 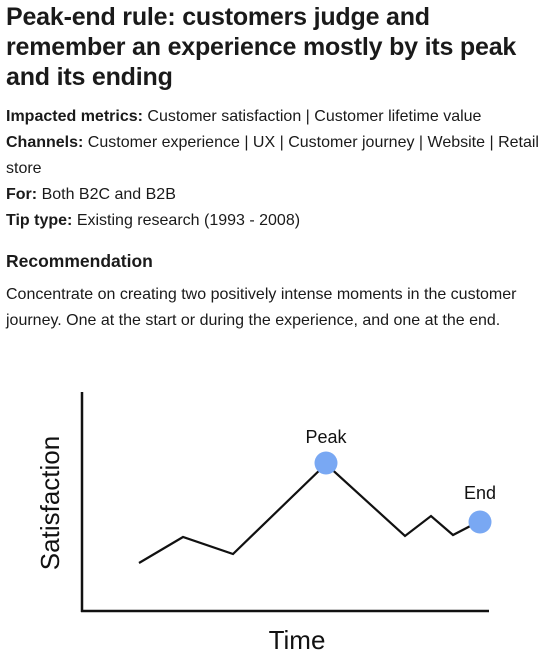 I want to click on meta-value: Both B2C and B2B, so click(x=108, y=194).